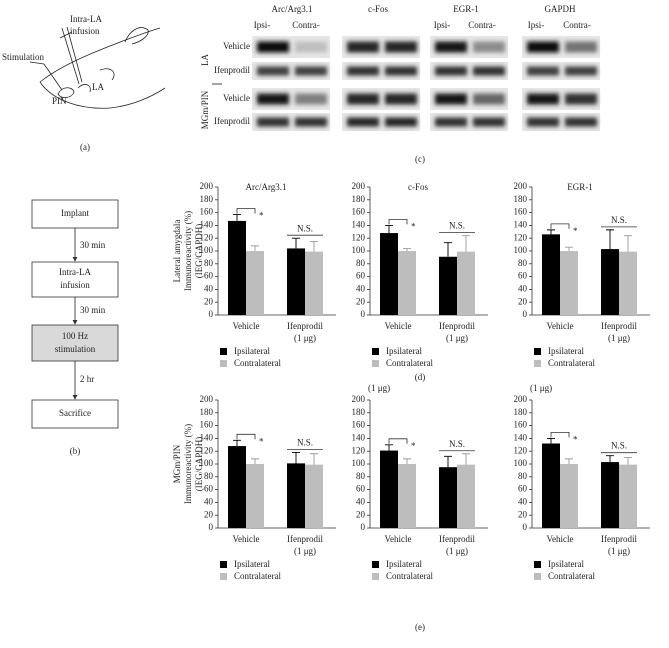 The width and height of the screenshot is (669, 648). What do you see at coordinates (87, 379) in the screenshot?
I see `interval: 2 hr` at bounding box center [87, 379].